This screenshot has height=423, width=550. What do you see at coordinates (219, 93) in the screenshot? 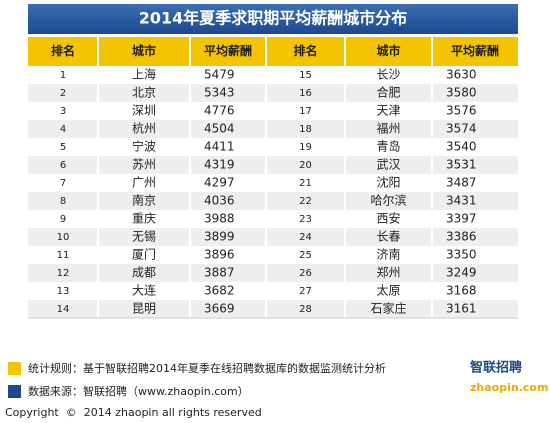
I see `cell: 5343` at bounding box center [219, 93].